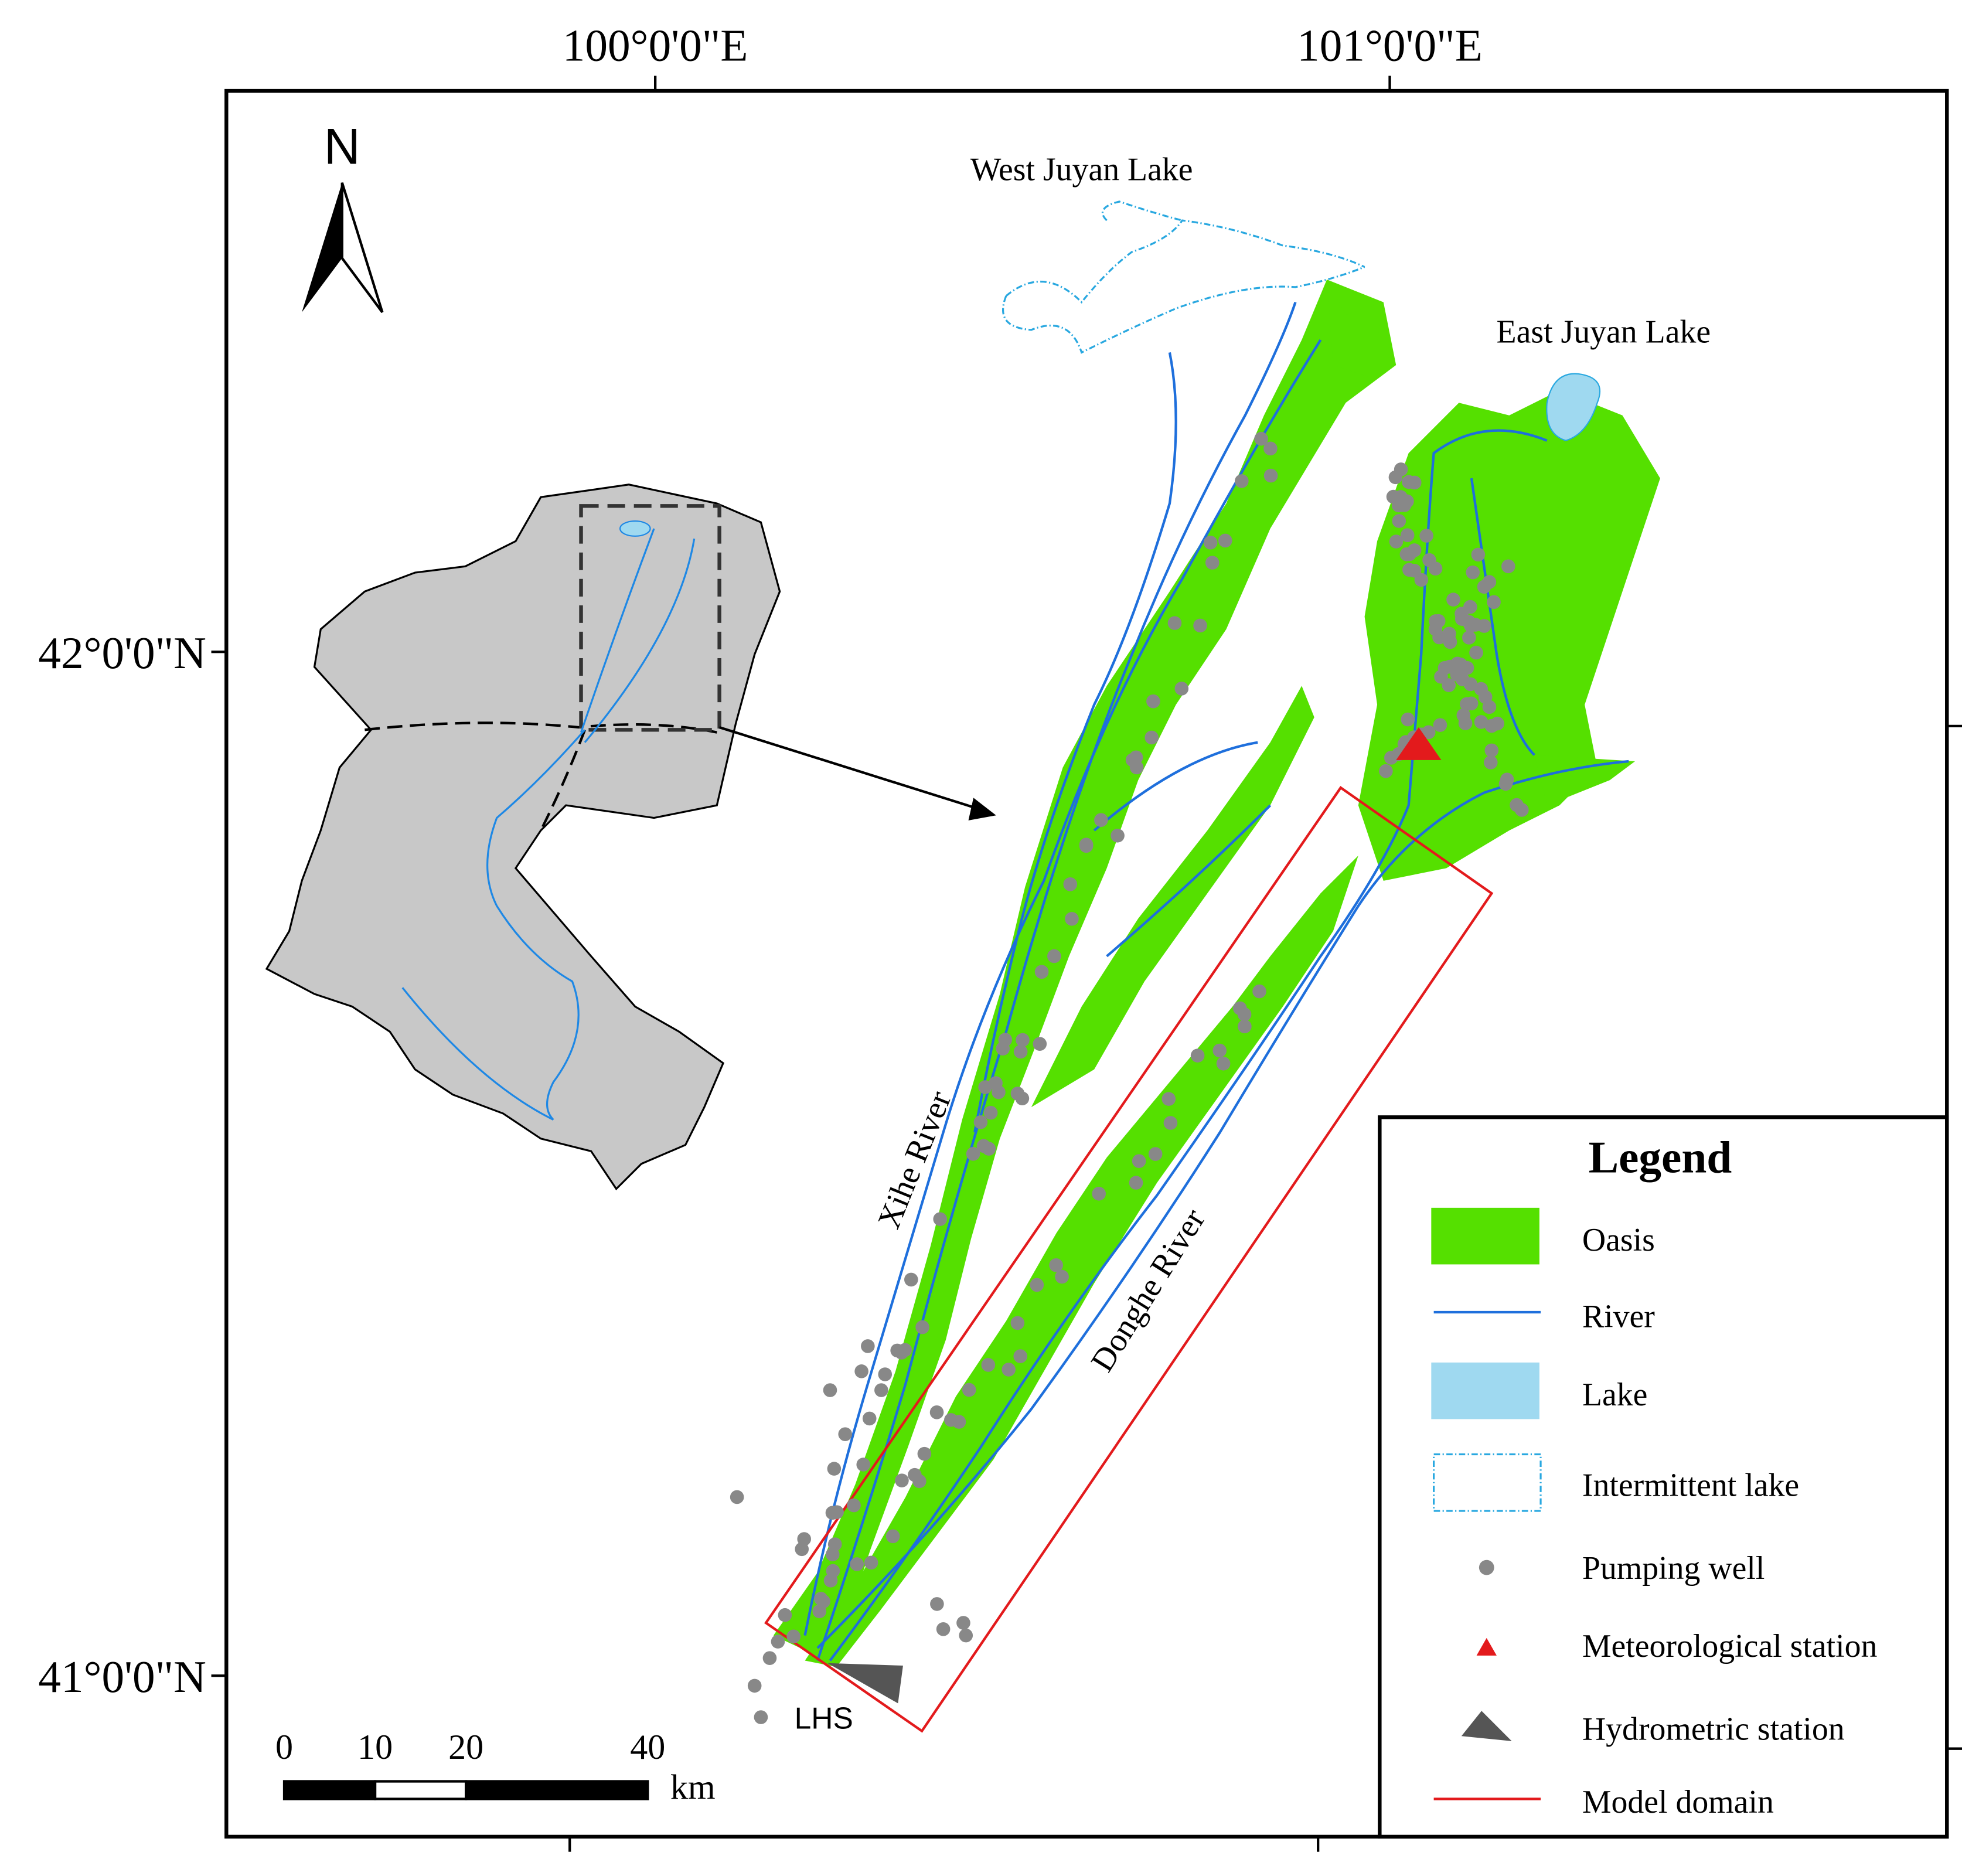 The image size is (1962, 1876). What do you see at coordinates (1419, 743) in the screenshot?
I see `meteorological-station` at bounding box center [1419, 743].